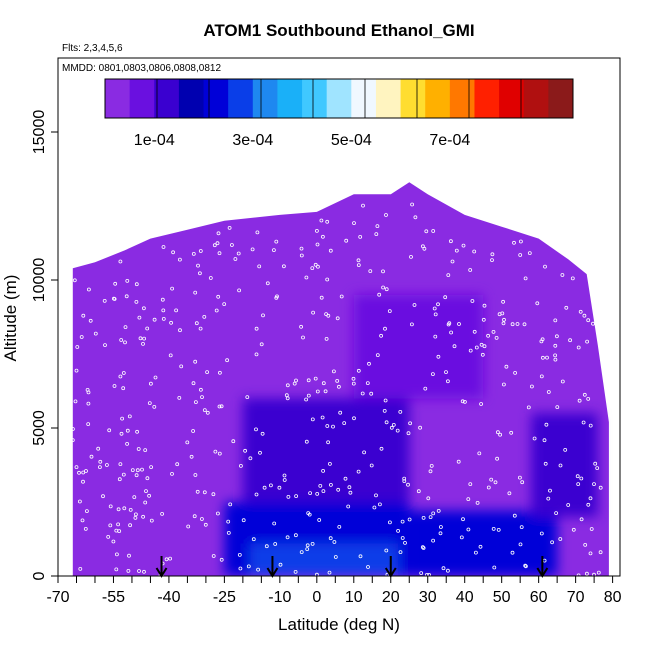  Describe the element at coordinates (168, 597) in the screenshot. I see `x-tick-label: -40` at that location.